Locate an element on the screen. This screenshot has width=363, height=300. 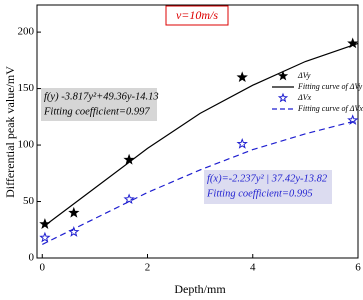
title-box is located at coordinates (197, 15).